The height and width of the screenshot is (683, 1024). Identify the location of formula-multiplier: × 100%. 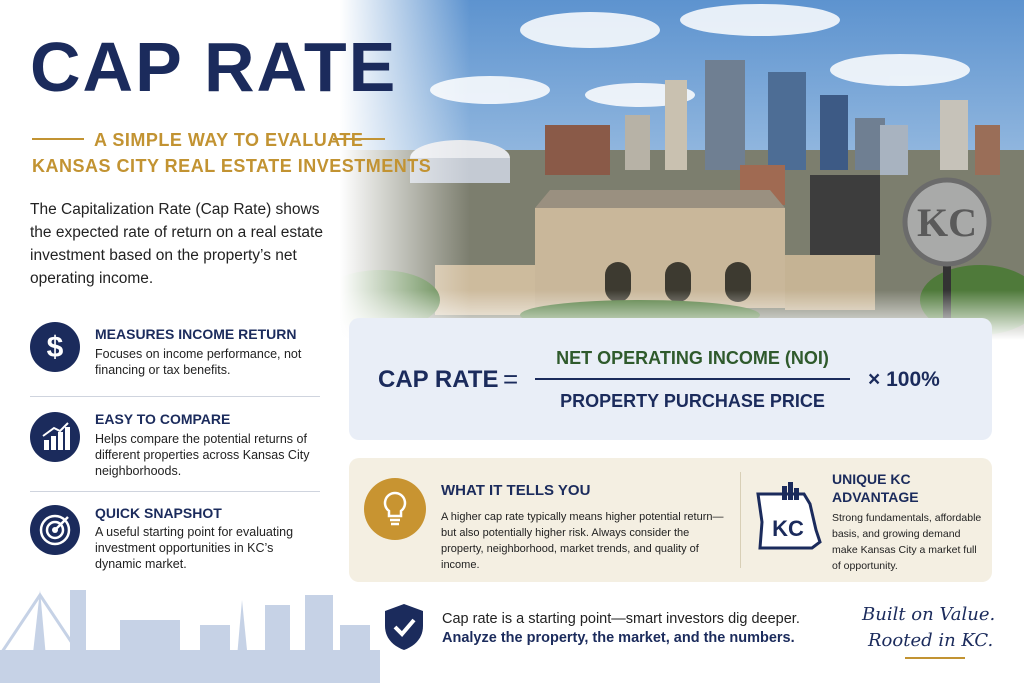
(904, 379).